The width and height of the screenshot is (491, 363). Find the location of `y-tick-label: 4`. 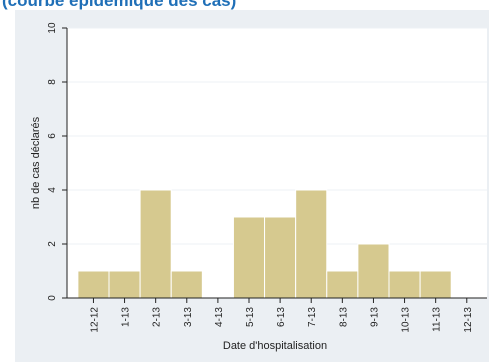

y-tick-label: 4 is located at coordinates (52, 190).